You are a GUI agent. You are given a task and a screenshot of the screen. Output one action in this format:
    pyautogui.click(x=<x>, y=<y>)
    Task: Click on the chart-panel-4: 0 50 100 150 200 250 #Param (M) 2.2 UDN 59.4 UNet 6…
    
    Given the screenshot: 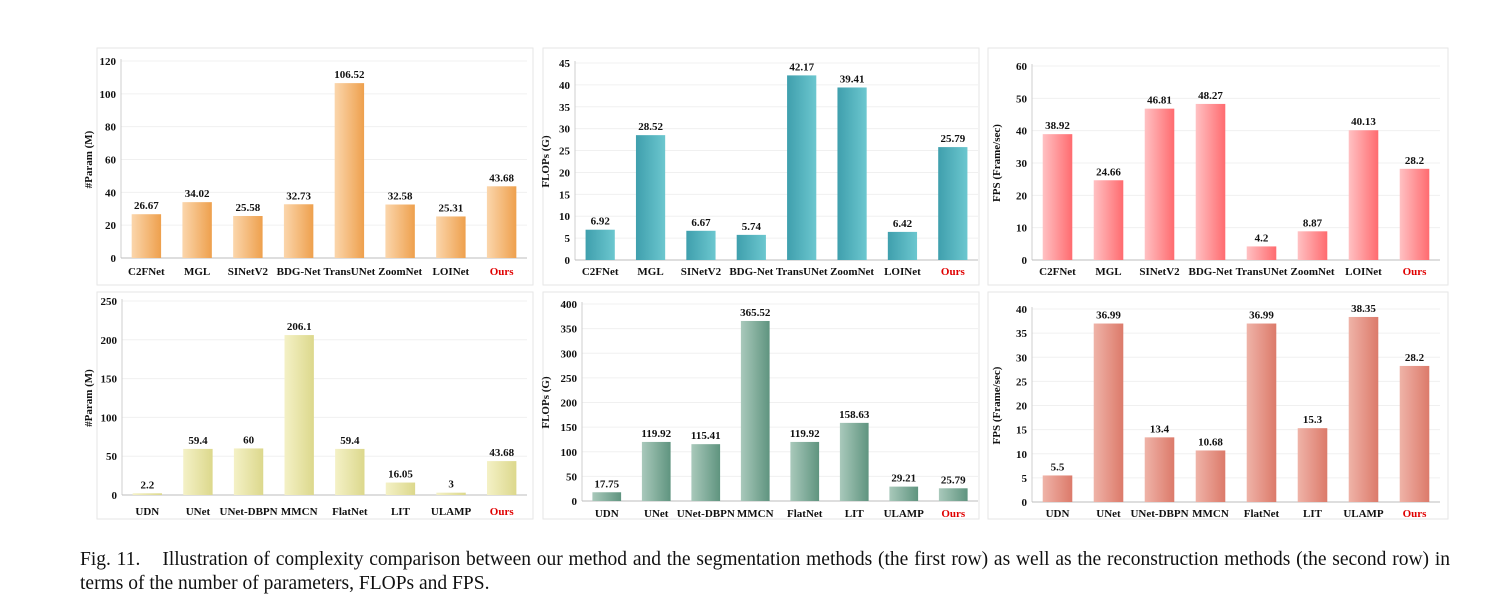 What is the action you would take?
    pyautogui.click(x=308, y=405)
    